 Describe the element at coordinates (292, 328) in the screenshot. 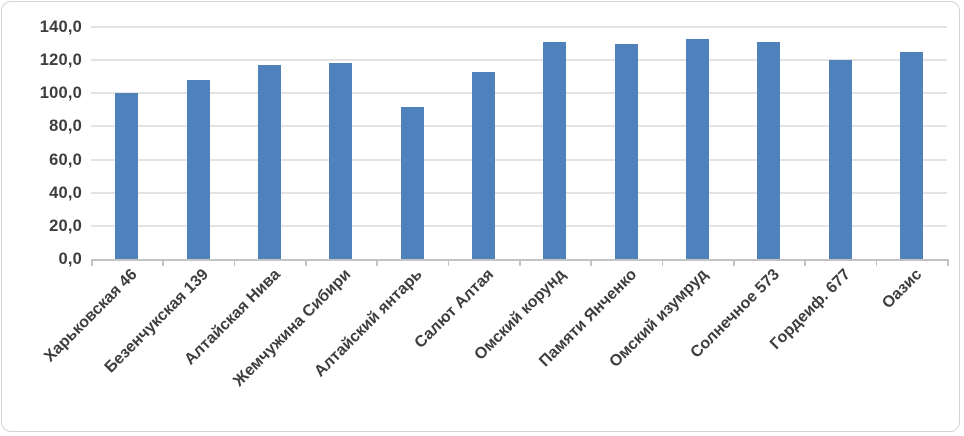

I see `x-tick-label: Жемчужина Сибири` at that location.